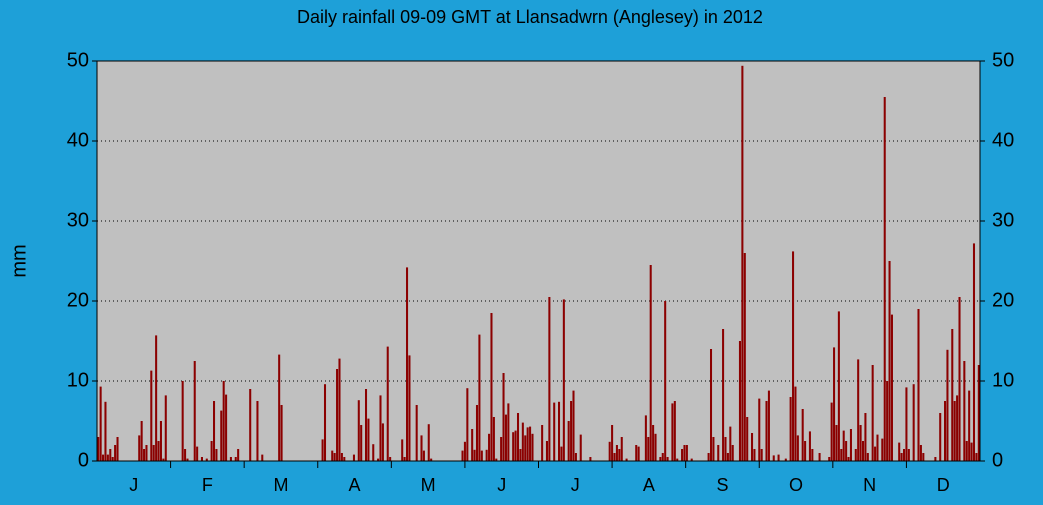 The width and height of the screenshot is (1043, 505). I want to click on y-tick-label: 50, so click(78, 60).